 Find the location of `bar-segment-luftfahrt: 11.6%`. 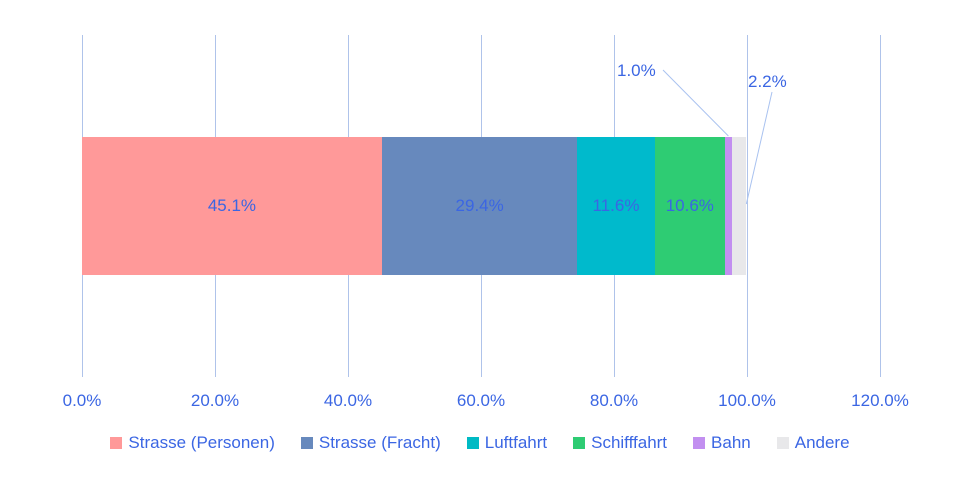

bar-segment-luftfahrt: 11.6% is located at coordinates (616, 206).